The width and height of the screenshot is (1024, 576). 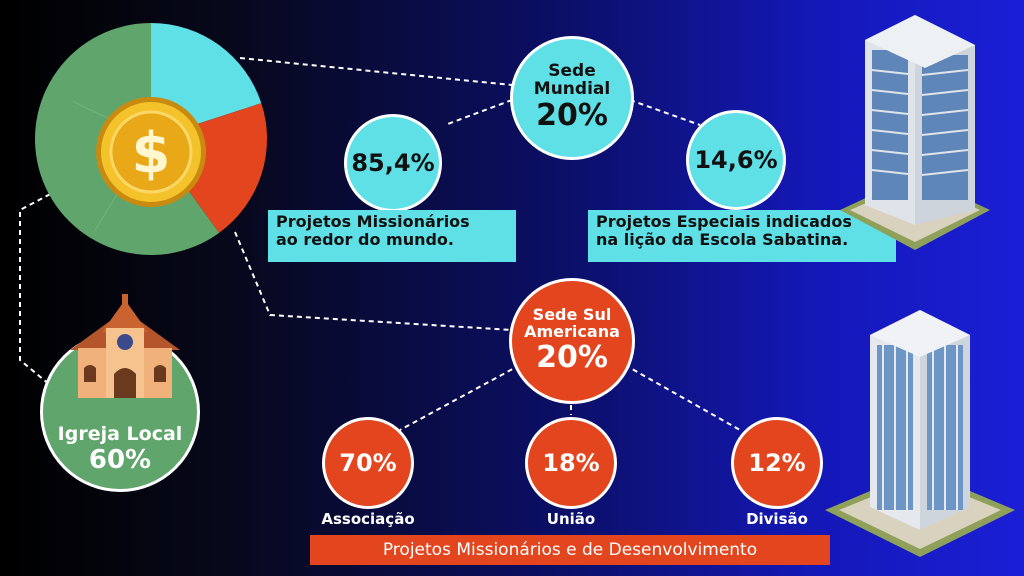 I want to click on mundial-left-label-1: Projetos Missionários, so click(x=373, y=221).